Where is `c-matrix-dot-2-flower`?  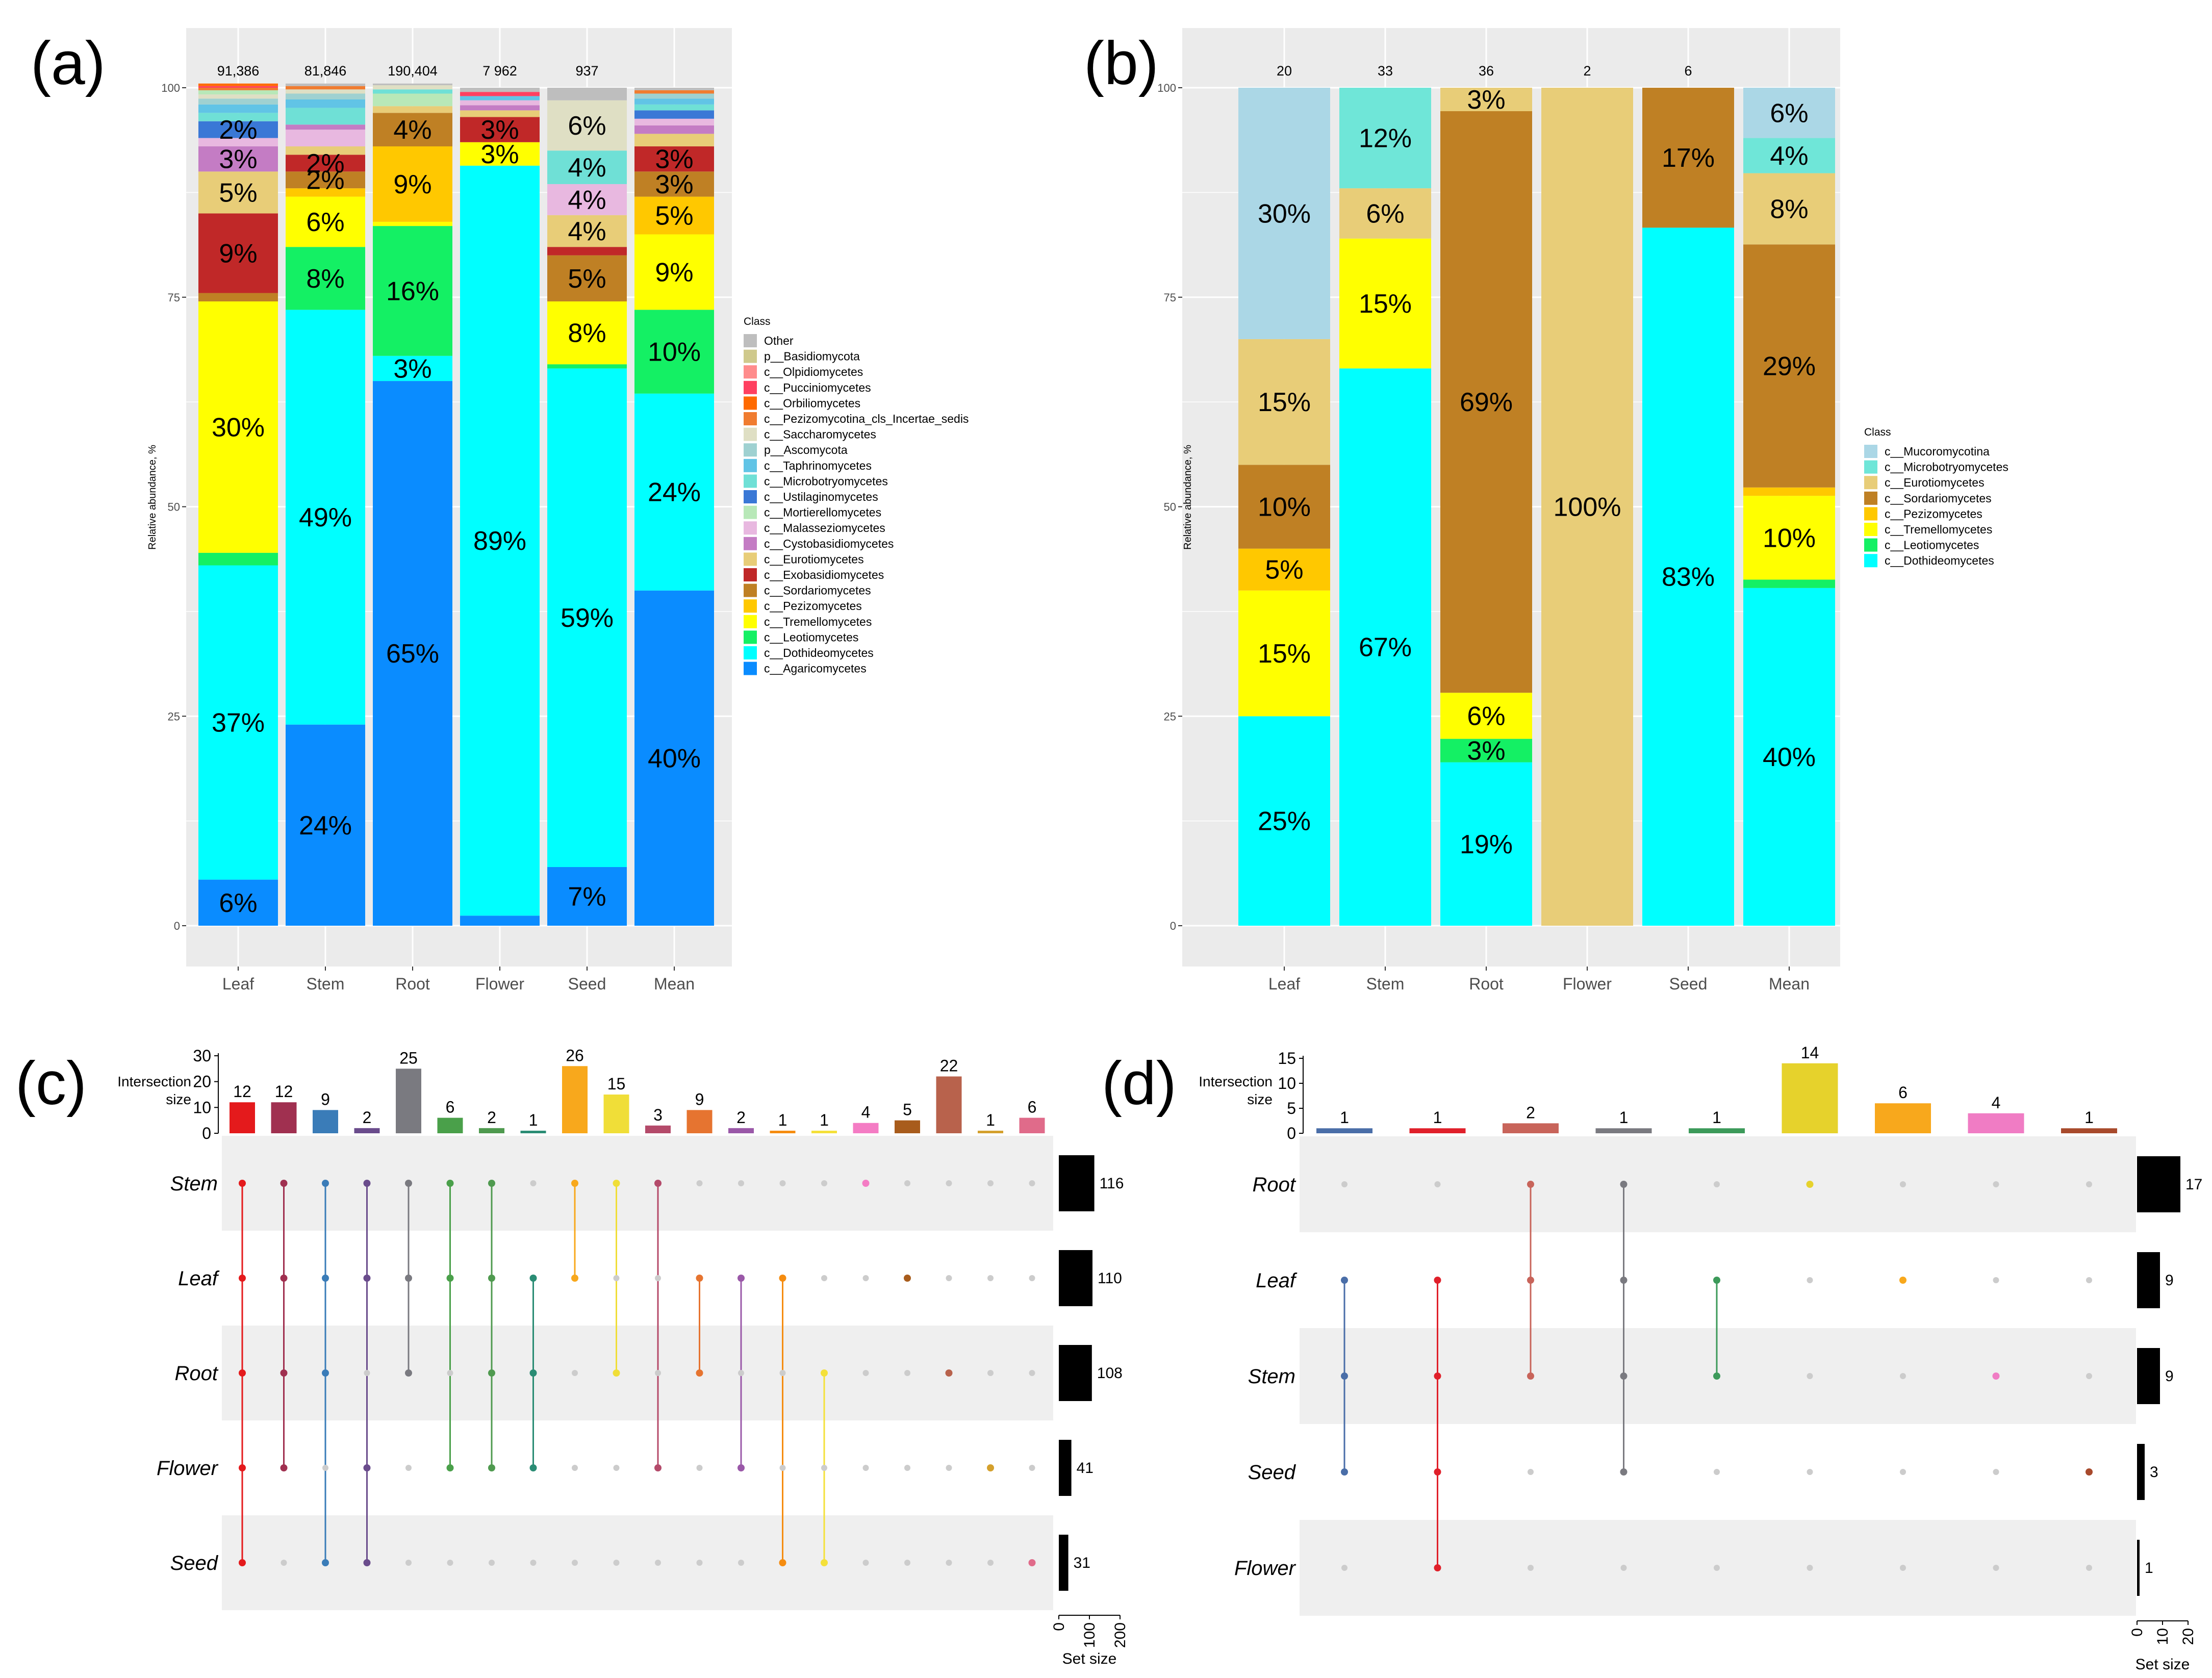 c-matrix-dot-2-flower is located at coordinates (284, 1467).